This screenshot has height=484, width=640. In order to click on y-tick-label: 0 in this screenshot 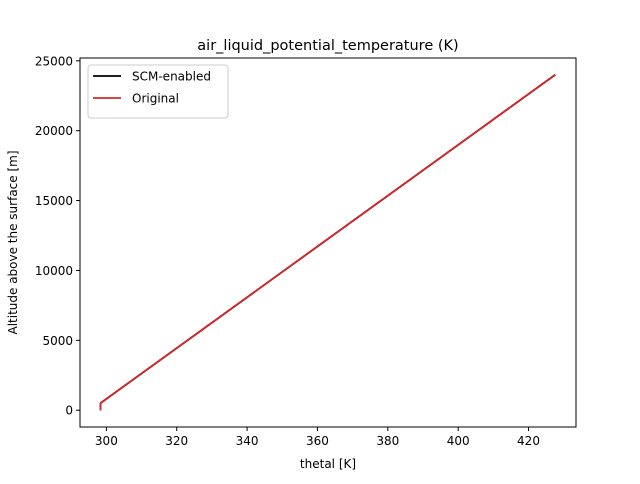, I will do `click(69, 411)`.